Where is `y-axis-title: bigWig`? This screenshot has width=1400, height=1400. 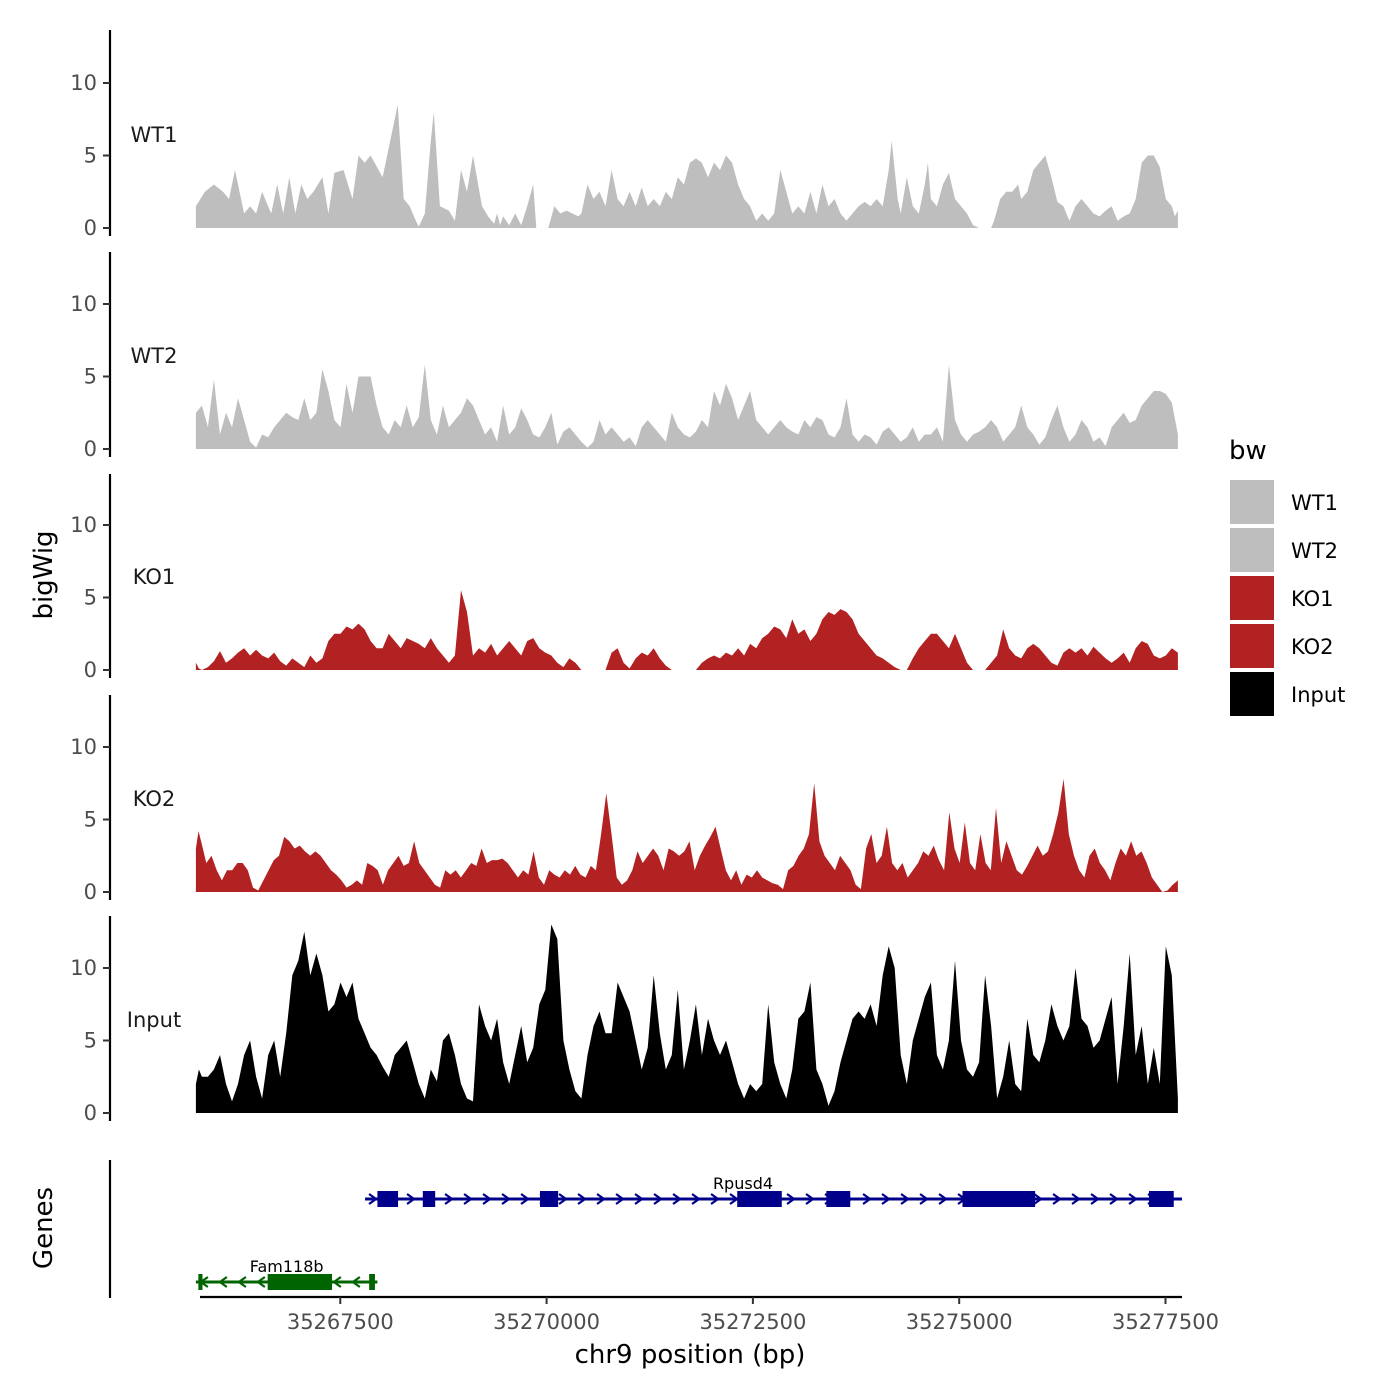 y-axis-title: bigWig is located at coordinates (44, 574).